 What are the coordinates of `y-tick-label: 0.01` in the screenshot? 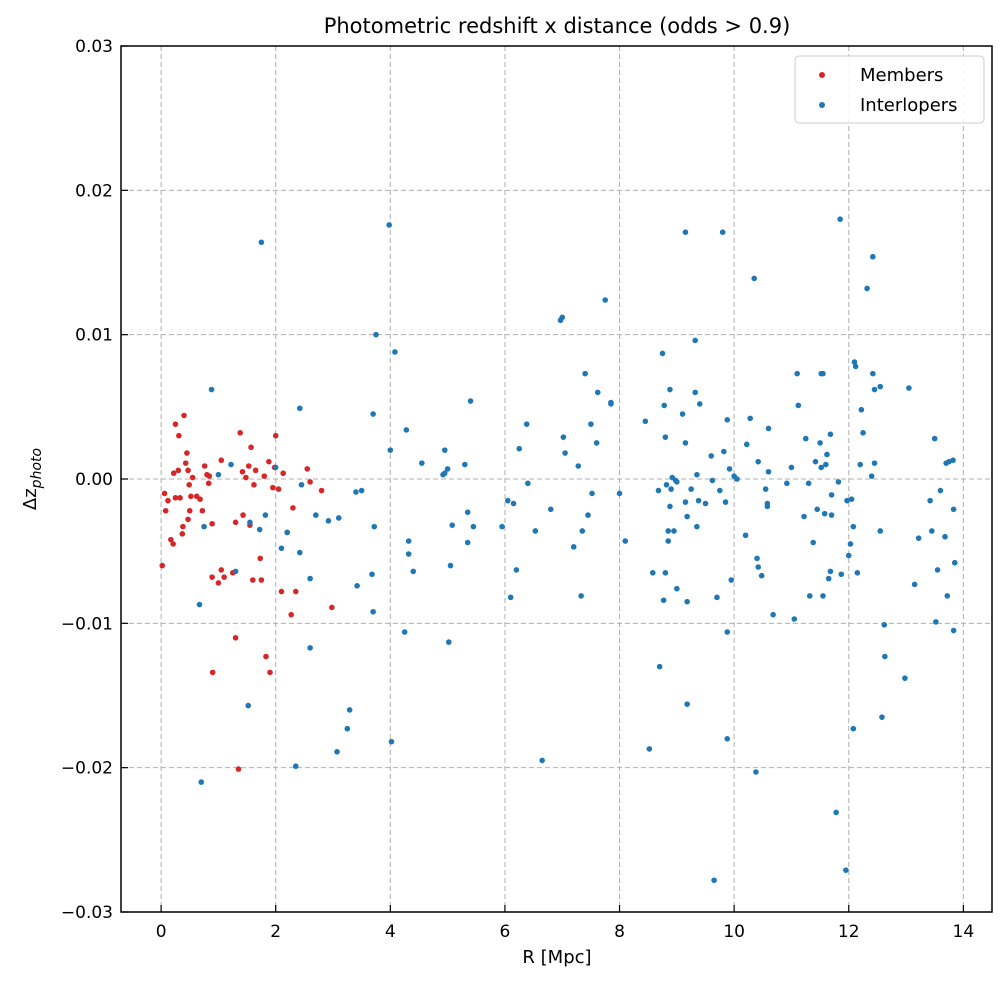 It's located at (94, 336).